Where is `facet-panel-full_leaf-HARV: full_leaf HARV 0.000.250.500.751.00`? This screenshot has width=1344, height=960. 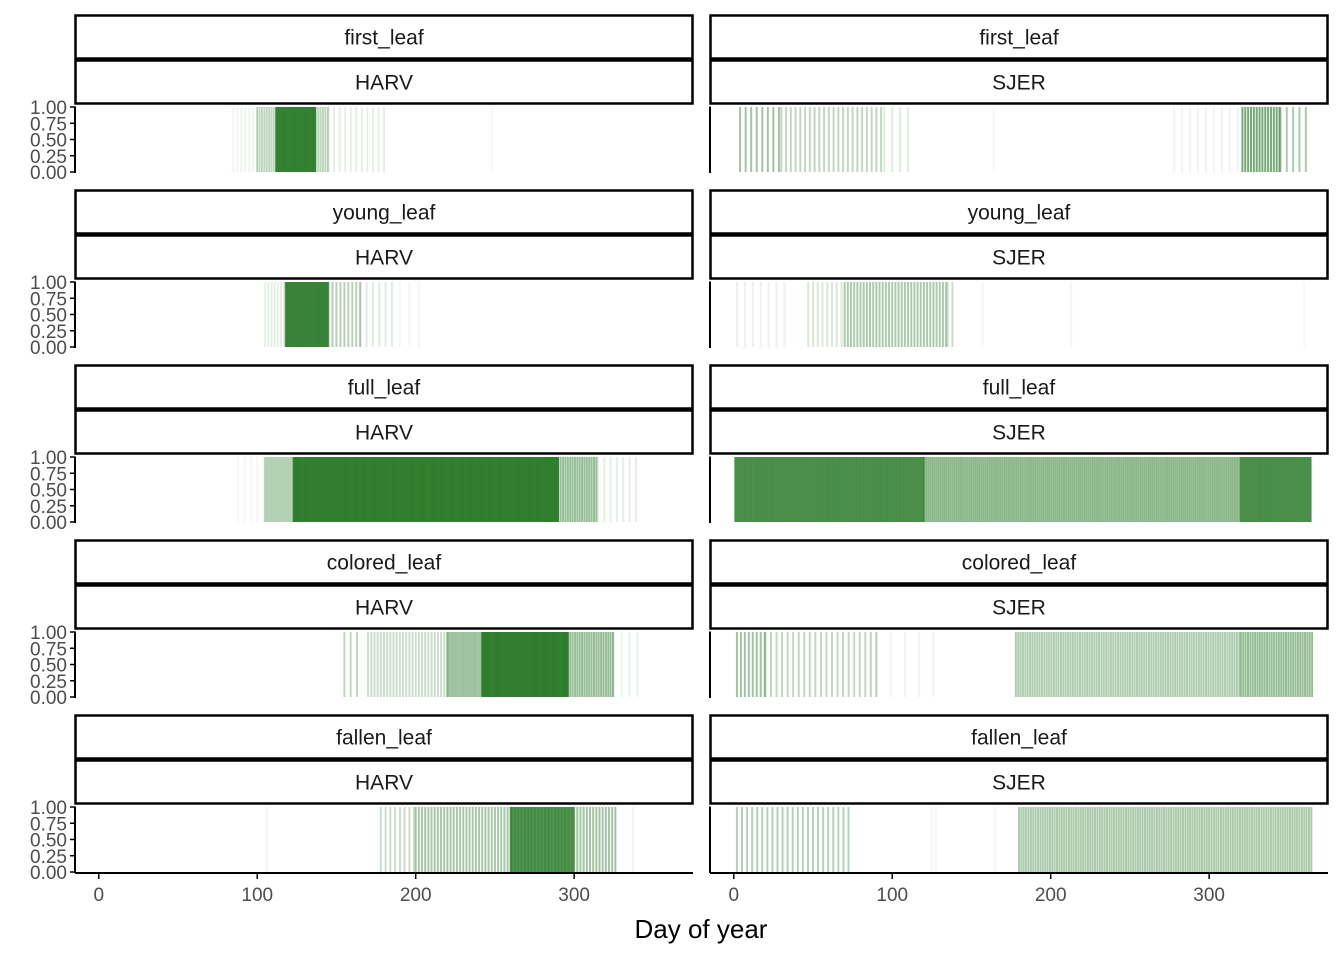
facet-panel-full_leaf-HARV: full_leaf HARV 0.000.250.500.751.00 is located at coordinates (362, 449).